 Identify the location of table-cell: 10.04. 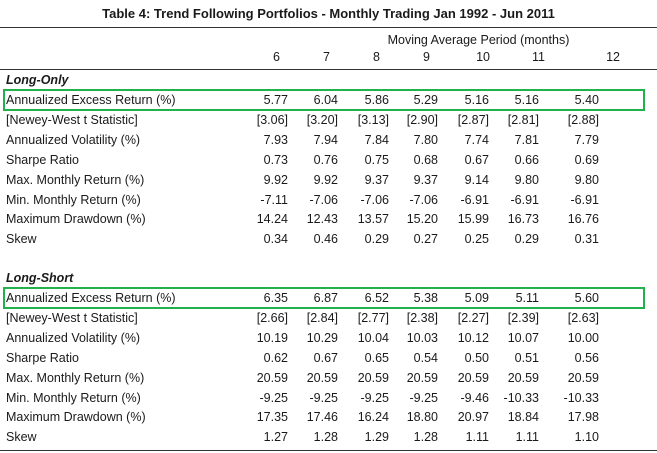
(373, 337).